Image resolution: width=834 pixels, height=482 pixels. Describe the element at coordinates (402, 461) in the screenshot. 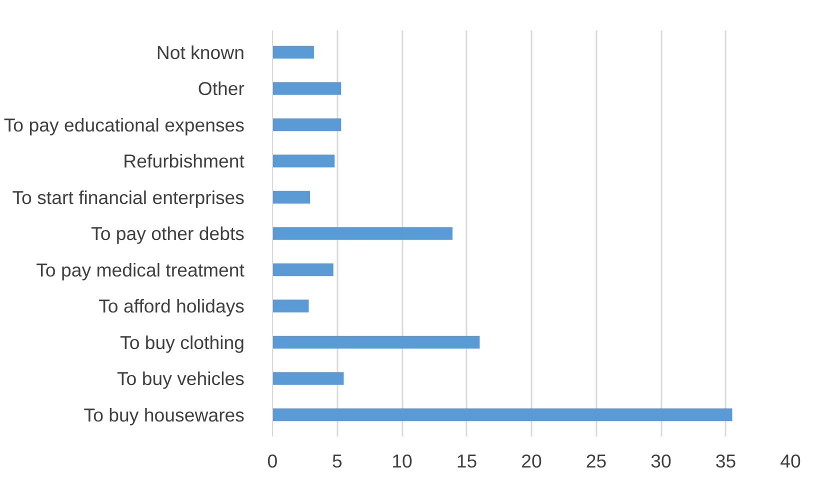

I see `x-tick-label: 10` at that location.